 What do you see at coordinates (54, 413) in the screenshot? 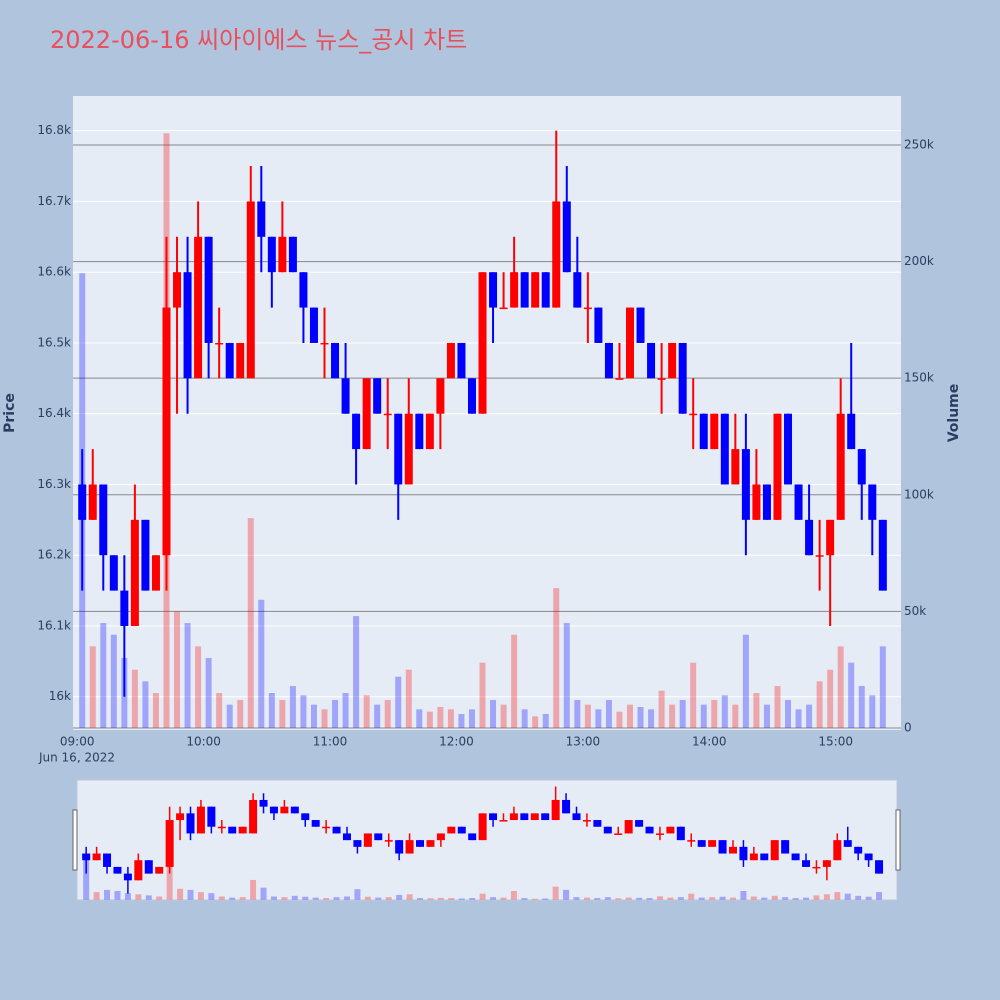
I see `y-tick-label: 16.4k` at bounding box center [54, 413].